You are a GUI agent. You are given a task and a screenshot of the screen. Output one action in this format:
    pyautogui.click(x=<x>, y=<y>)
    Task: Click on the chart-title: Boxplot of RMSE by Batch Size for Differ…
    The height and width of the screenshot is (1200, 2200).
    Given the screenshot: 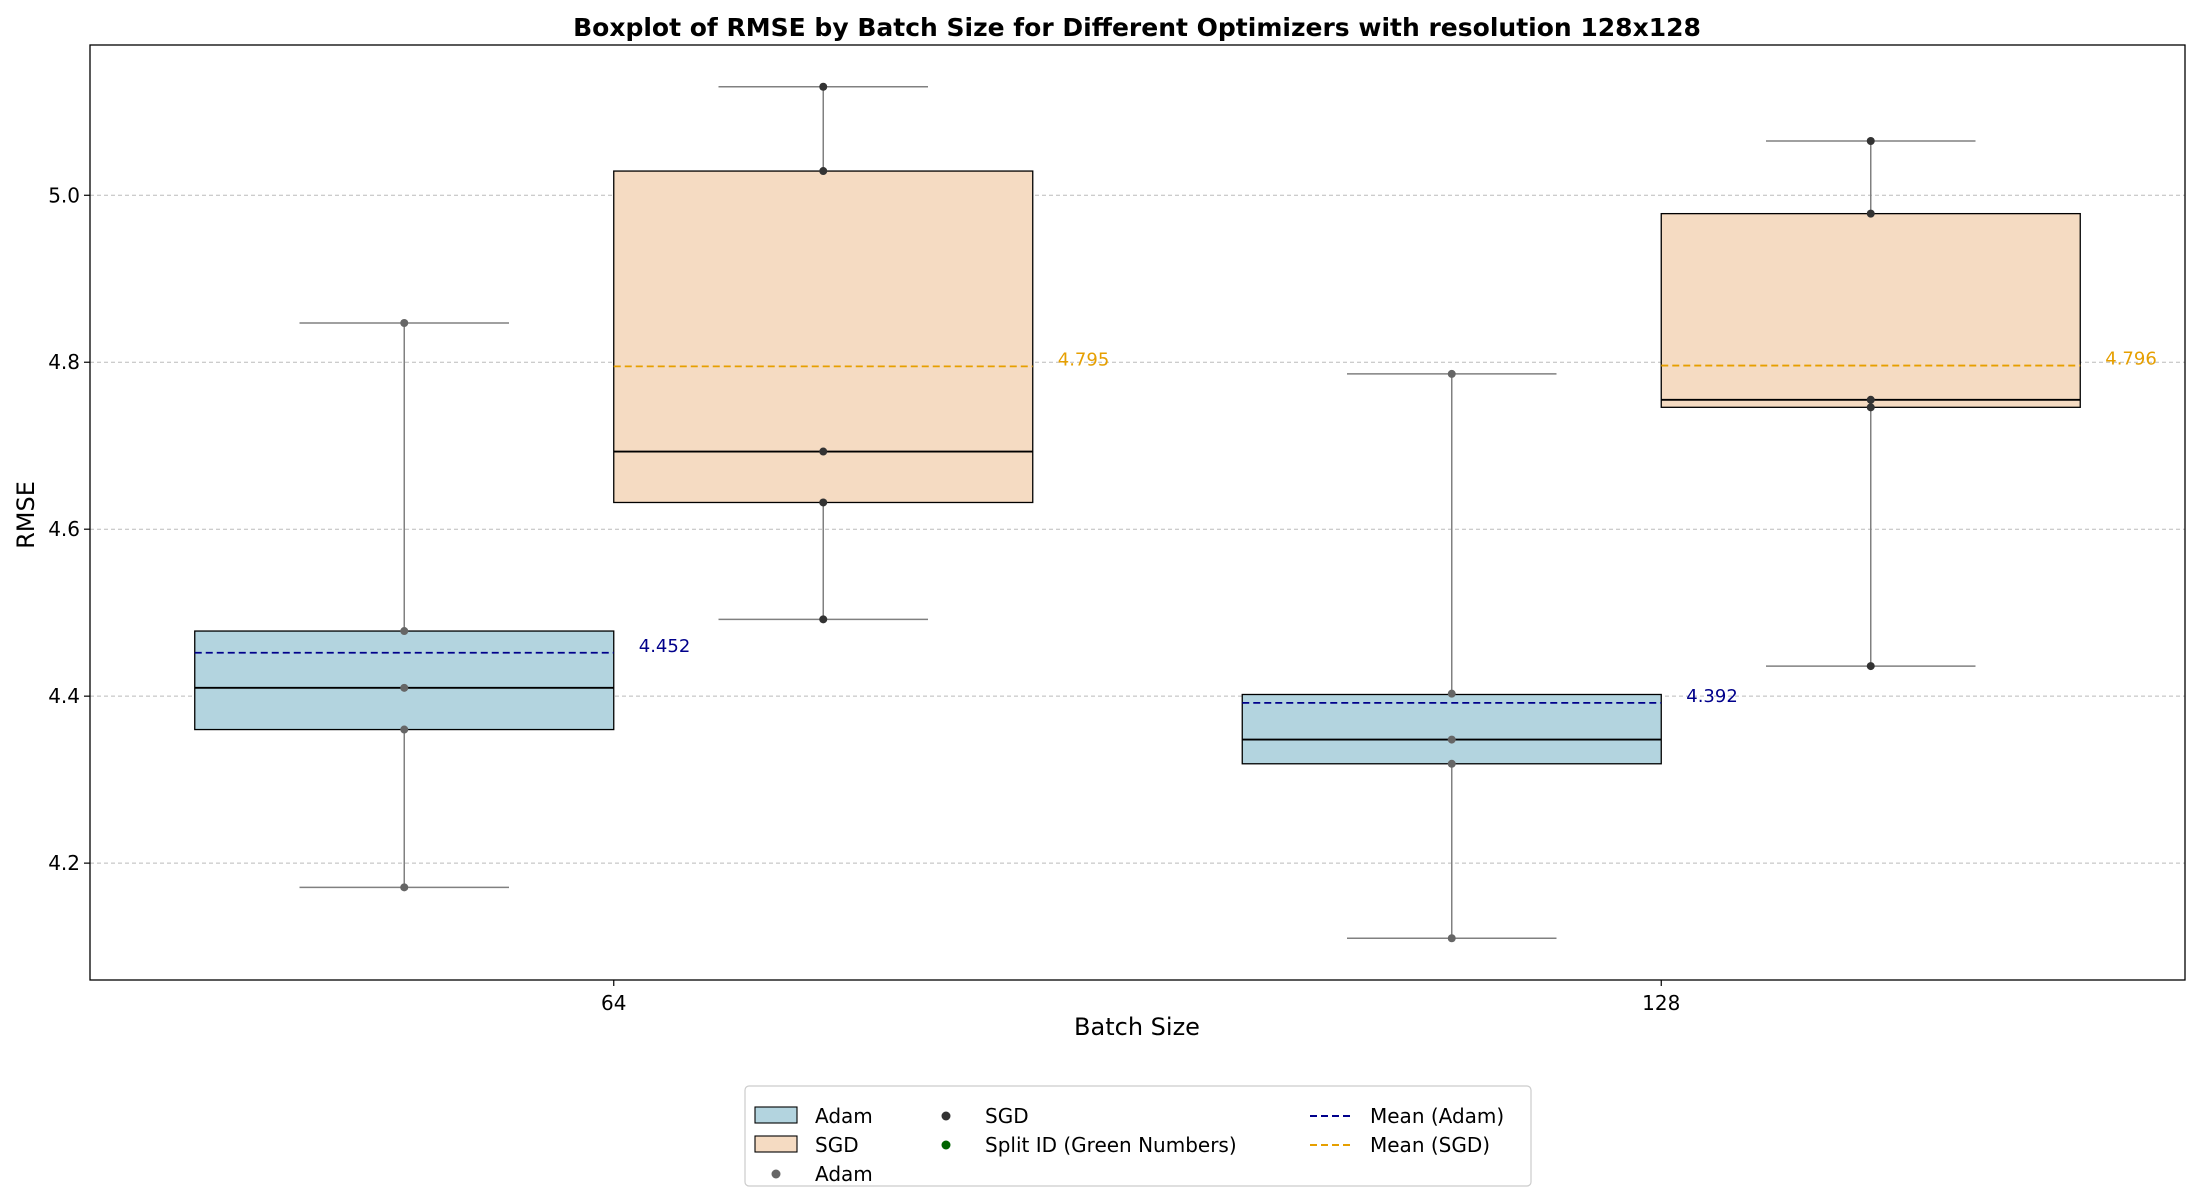 What is the action you would take?
    pyautogui.click(x=1137, y=27)
    